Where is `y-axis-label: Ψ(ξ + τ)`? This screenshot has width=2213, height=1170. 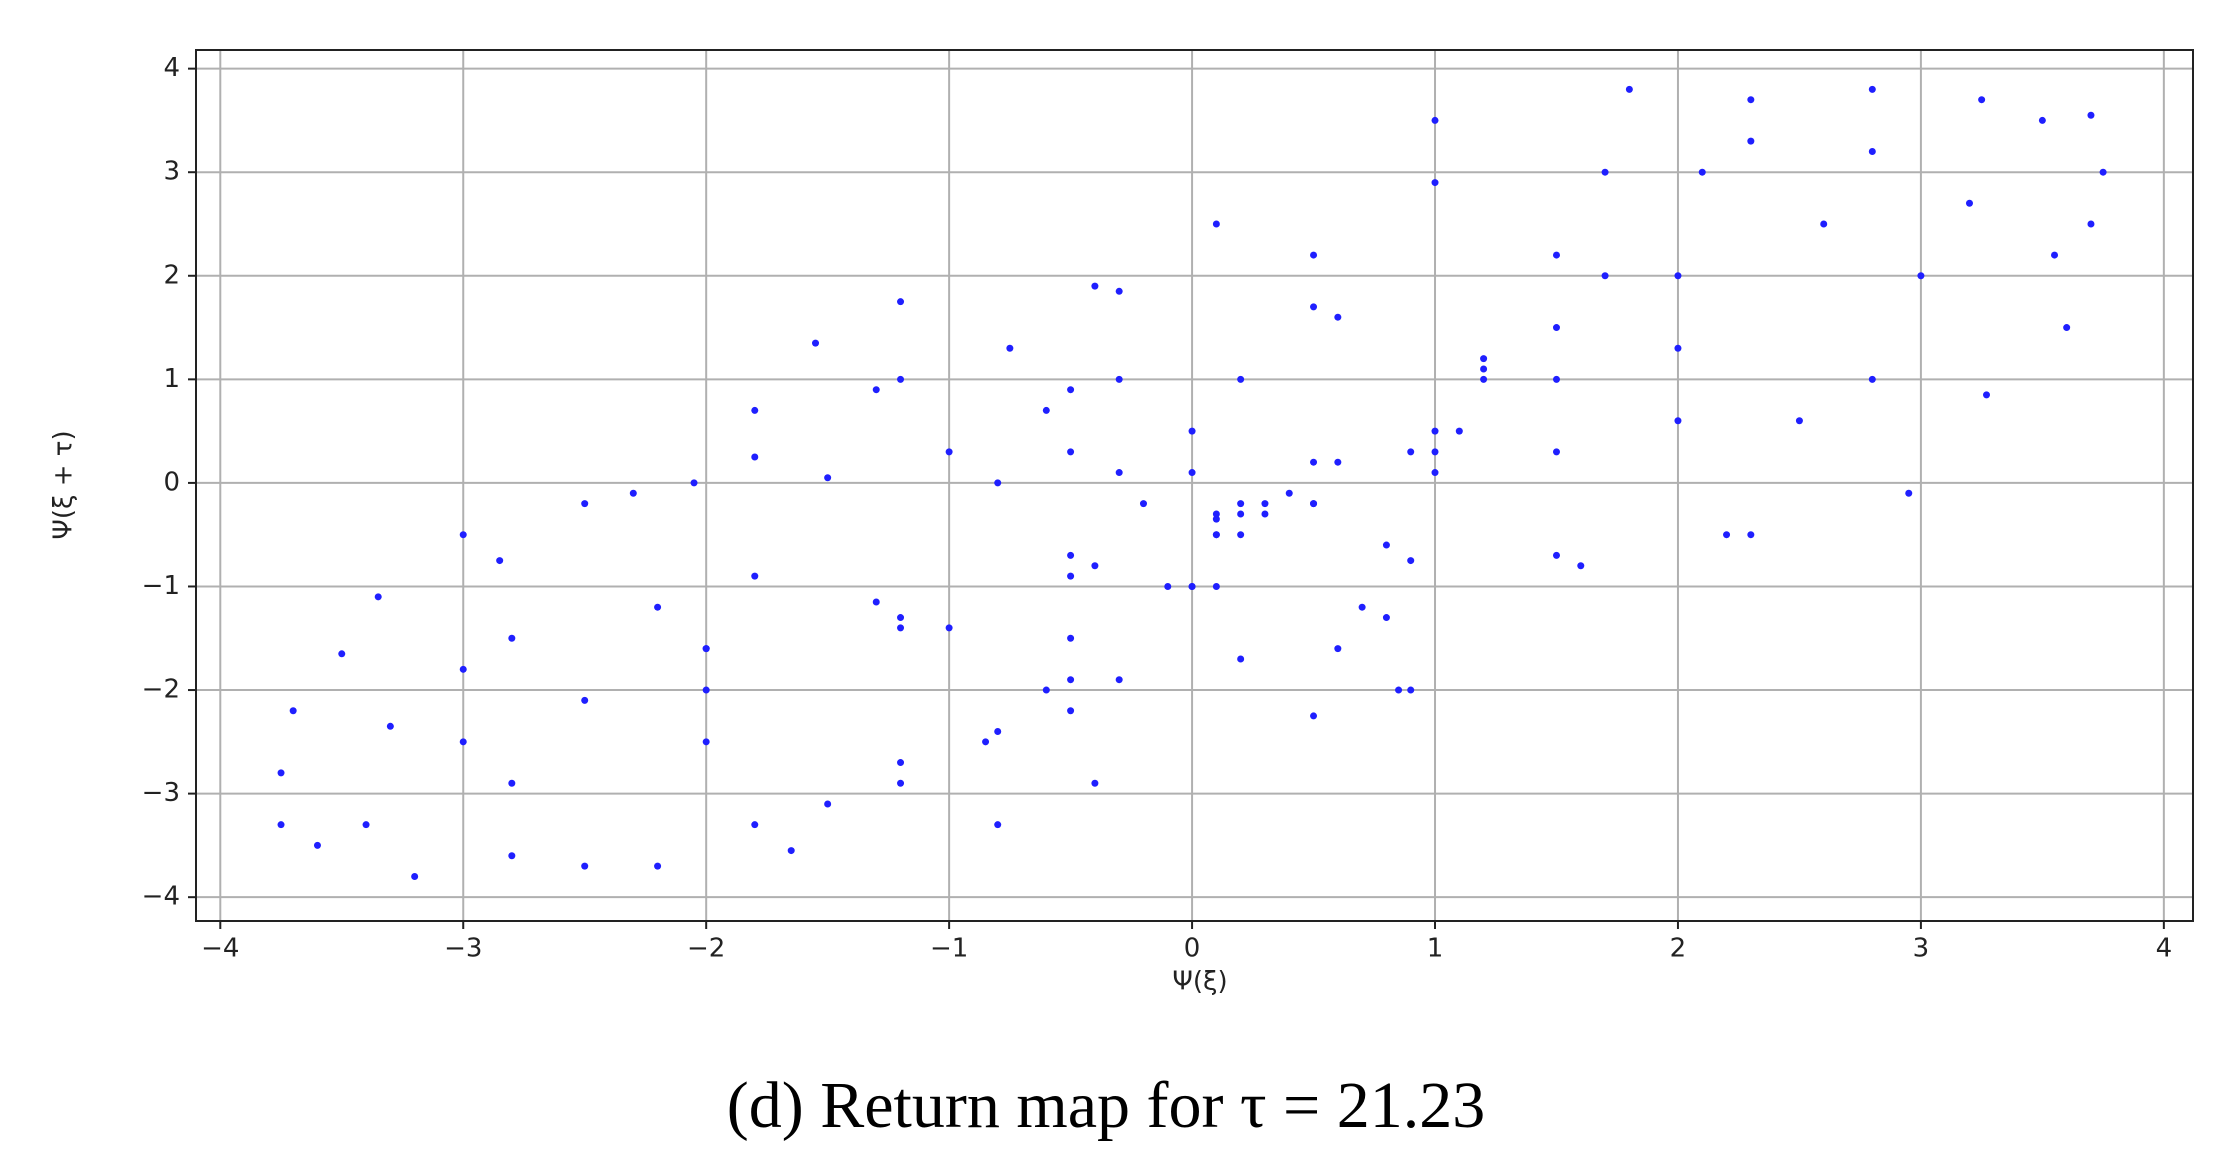
y-axis-label: Ψ(ξ + τ) is located at coordinates (64, 484).